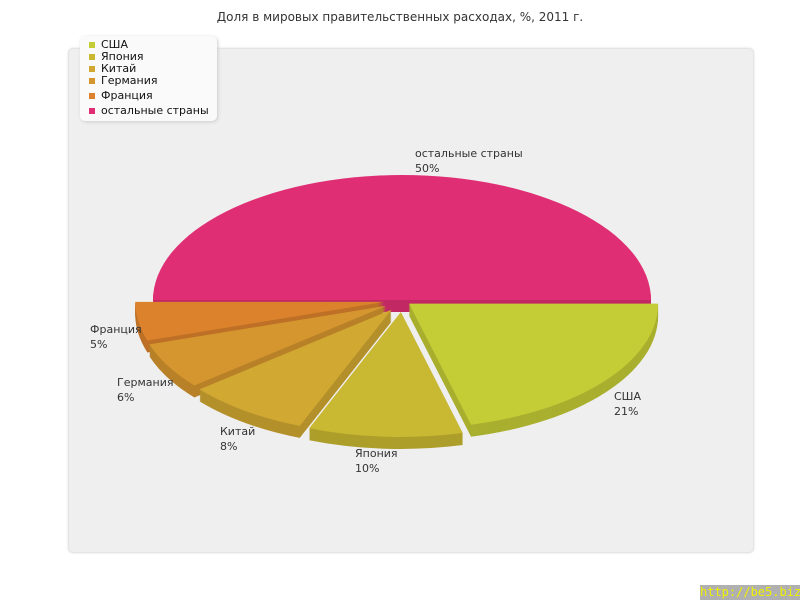  What do you see at coordinates (750, 592) in the screenshot?
I see `watermark: http://be5.biz/` at bounding box center [750, 592].